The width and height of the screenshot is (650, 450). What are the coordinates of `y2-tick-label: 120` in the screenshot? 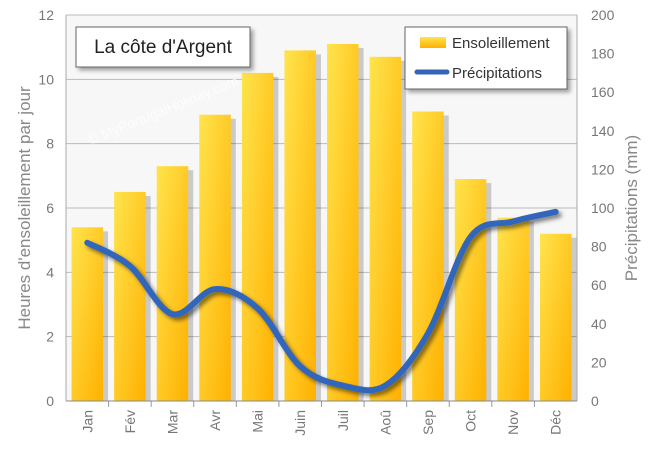 It's located at (603, 169).